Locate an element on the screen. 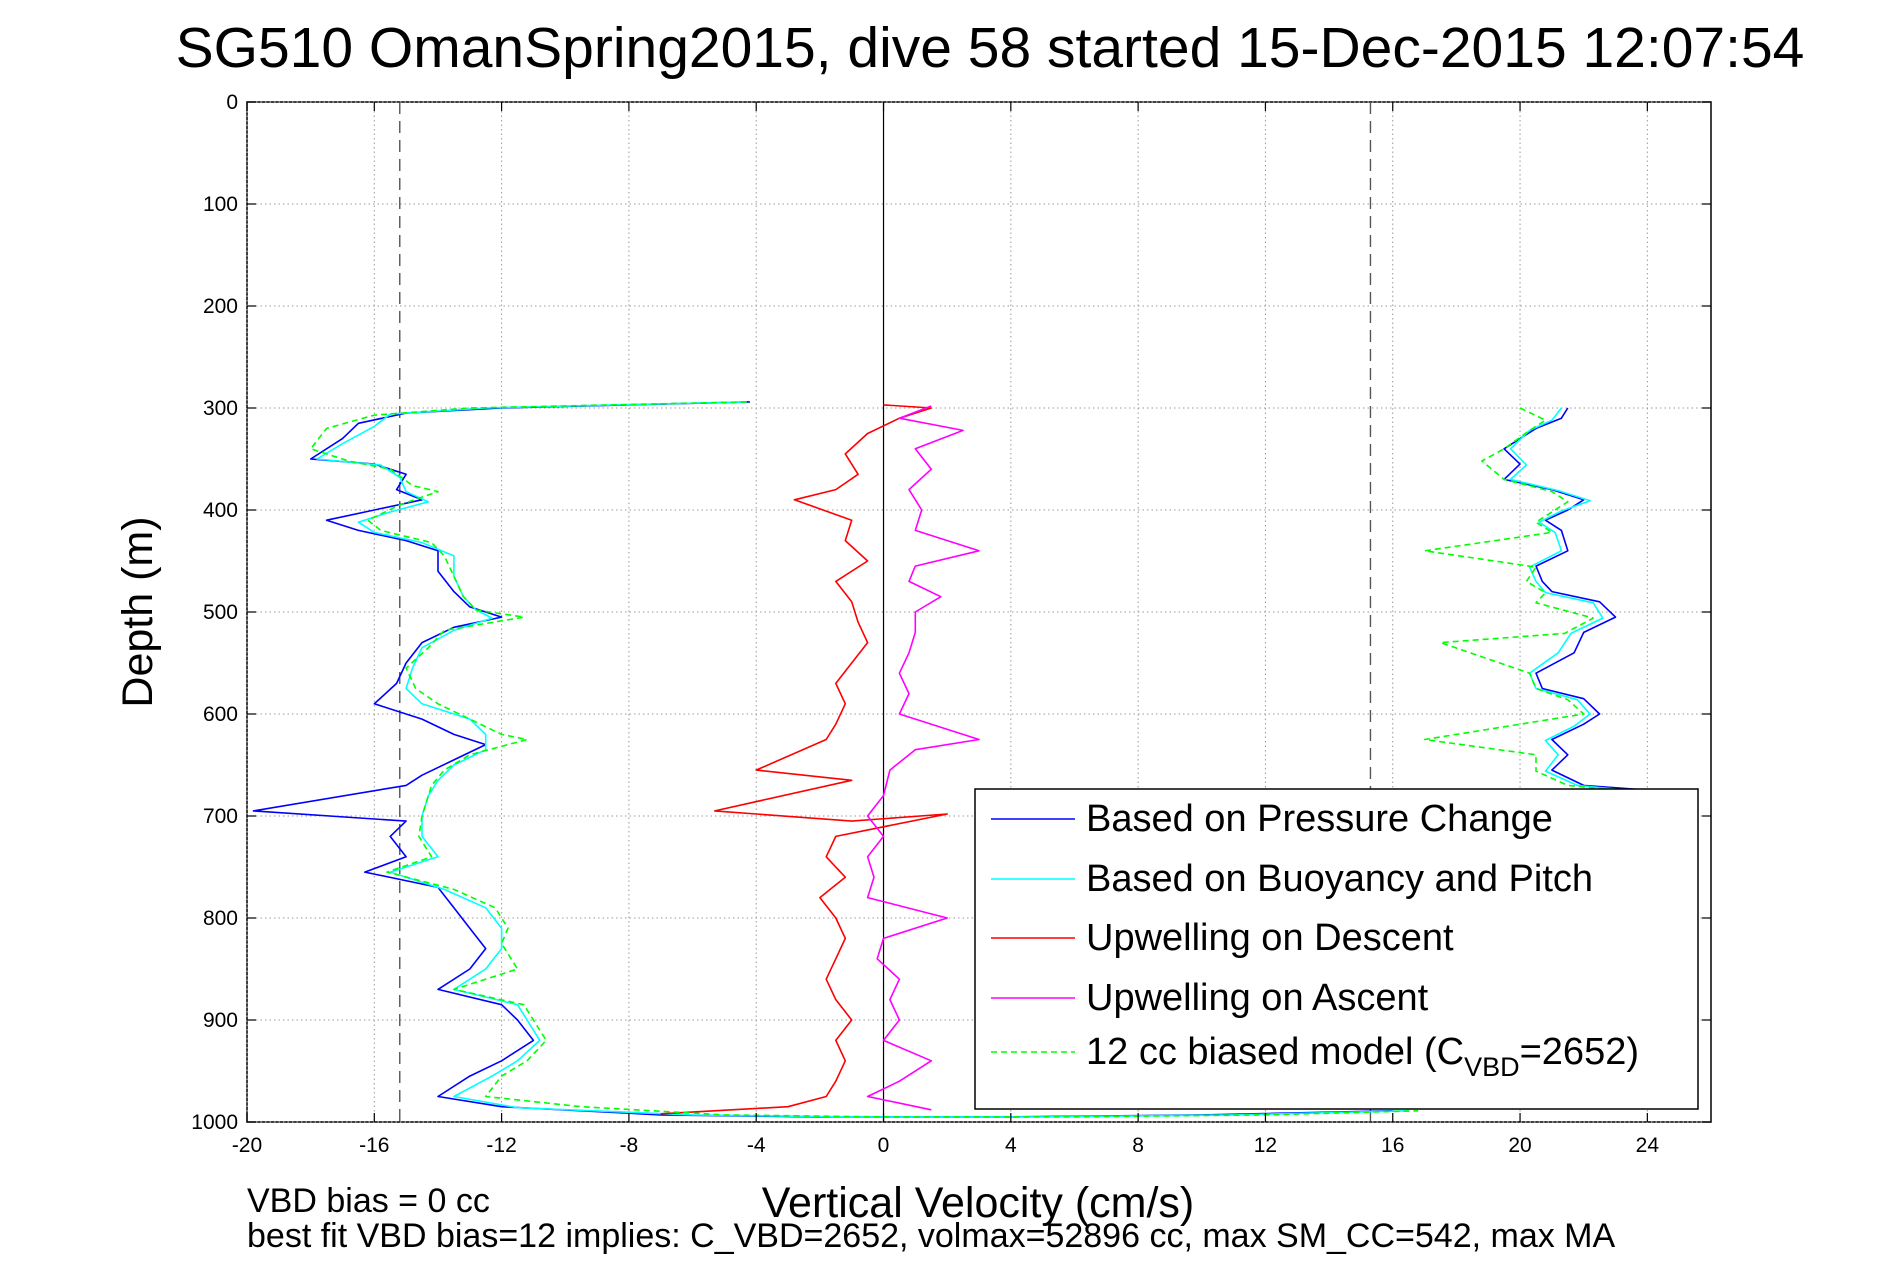 This screenshot has height=1262, width=1891. series-line-buoyancy is located at coordinates (1575, 600).